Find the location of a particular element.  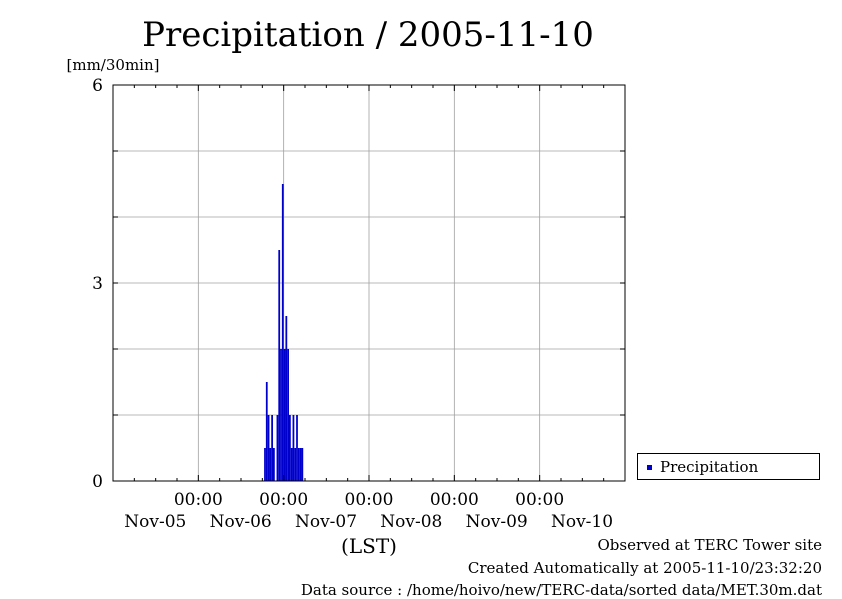

x-tick-date-label: Nov-06 is located at coordinates (241, 522).